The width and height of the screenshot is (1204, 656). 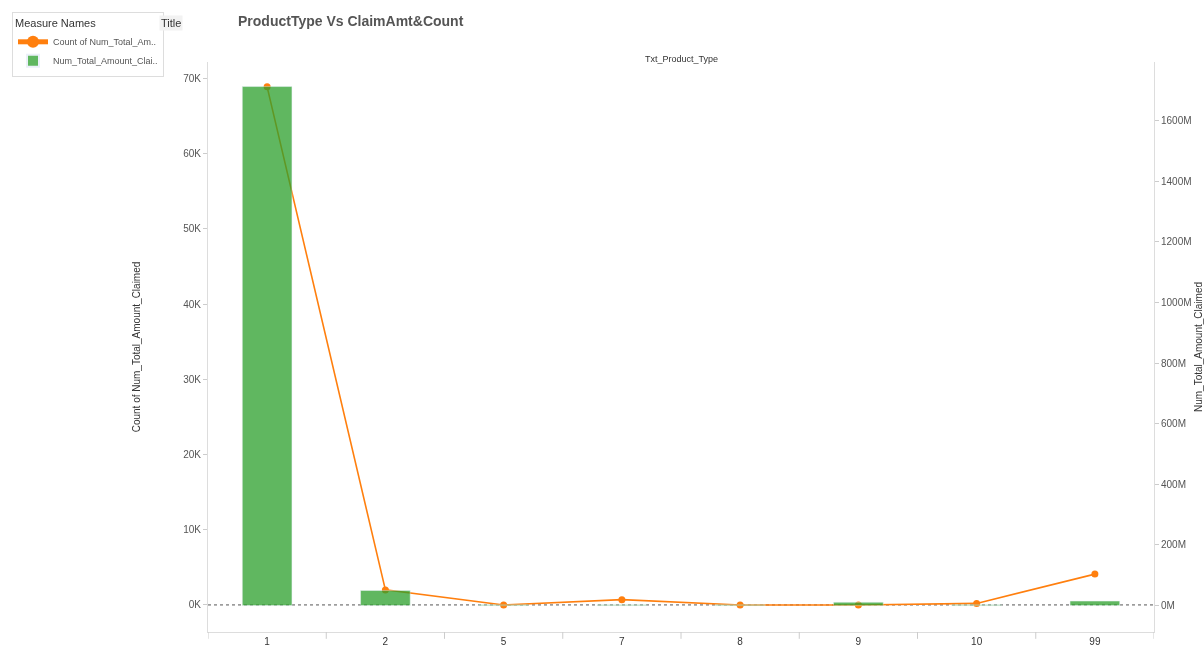 What do you see at coordinates (740, 641) in the screenshot?
I see `x-tick-label: 8` at bounding box center [740, 641].